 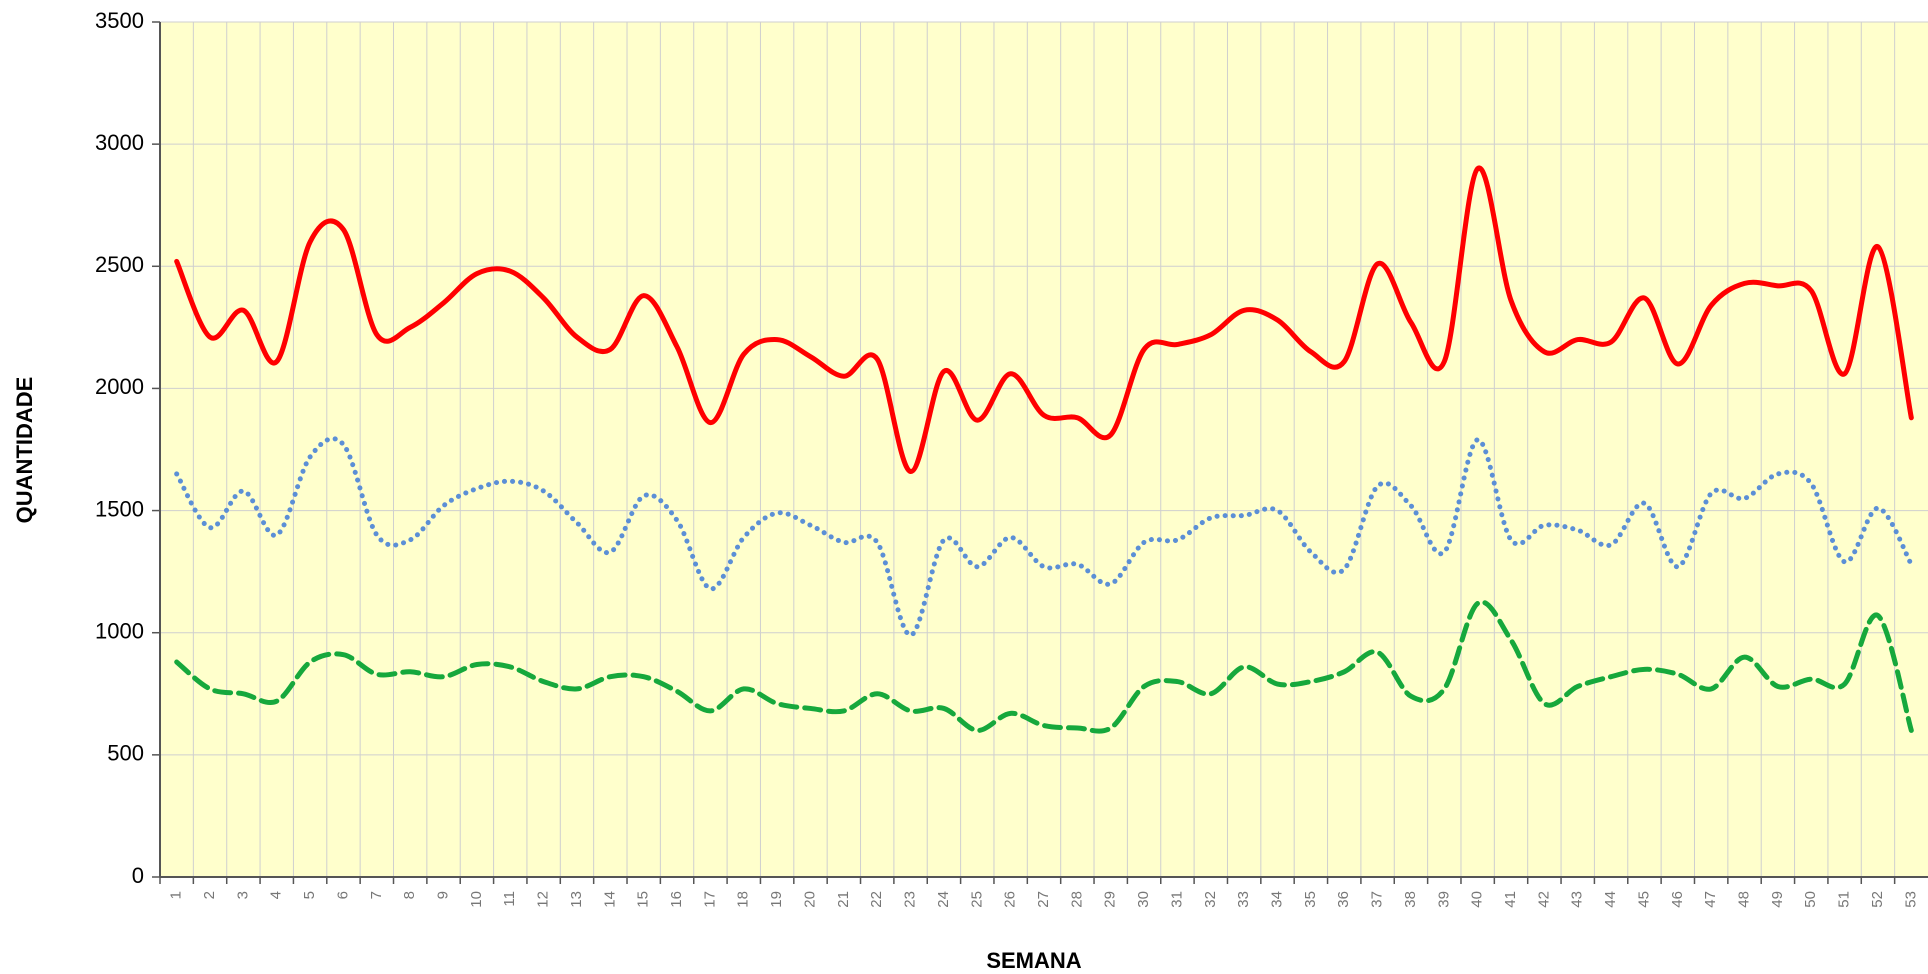 What do you see at coordinates (676, 899) in the screenshot?
I see `x-tick-label: 16` at bounding box center [676, 899].